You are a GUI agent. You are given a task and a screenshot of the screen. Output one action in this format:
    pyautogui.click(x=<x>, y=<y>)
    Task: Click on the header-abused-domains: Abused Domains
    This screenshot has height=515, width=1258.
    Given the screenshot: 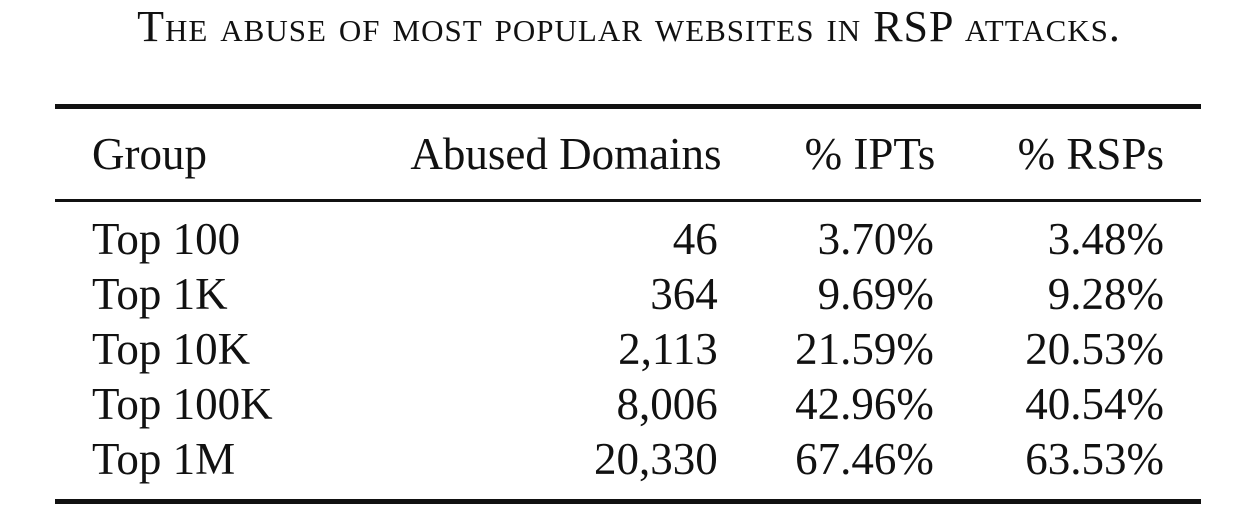 What is the action you would take?
    pyautogui.click(x=566, y=154)
    